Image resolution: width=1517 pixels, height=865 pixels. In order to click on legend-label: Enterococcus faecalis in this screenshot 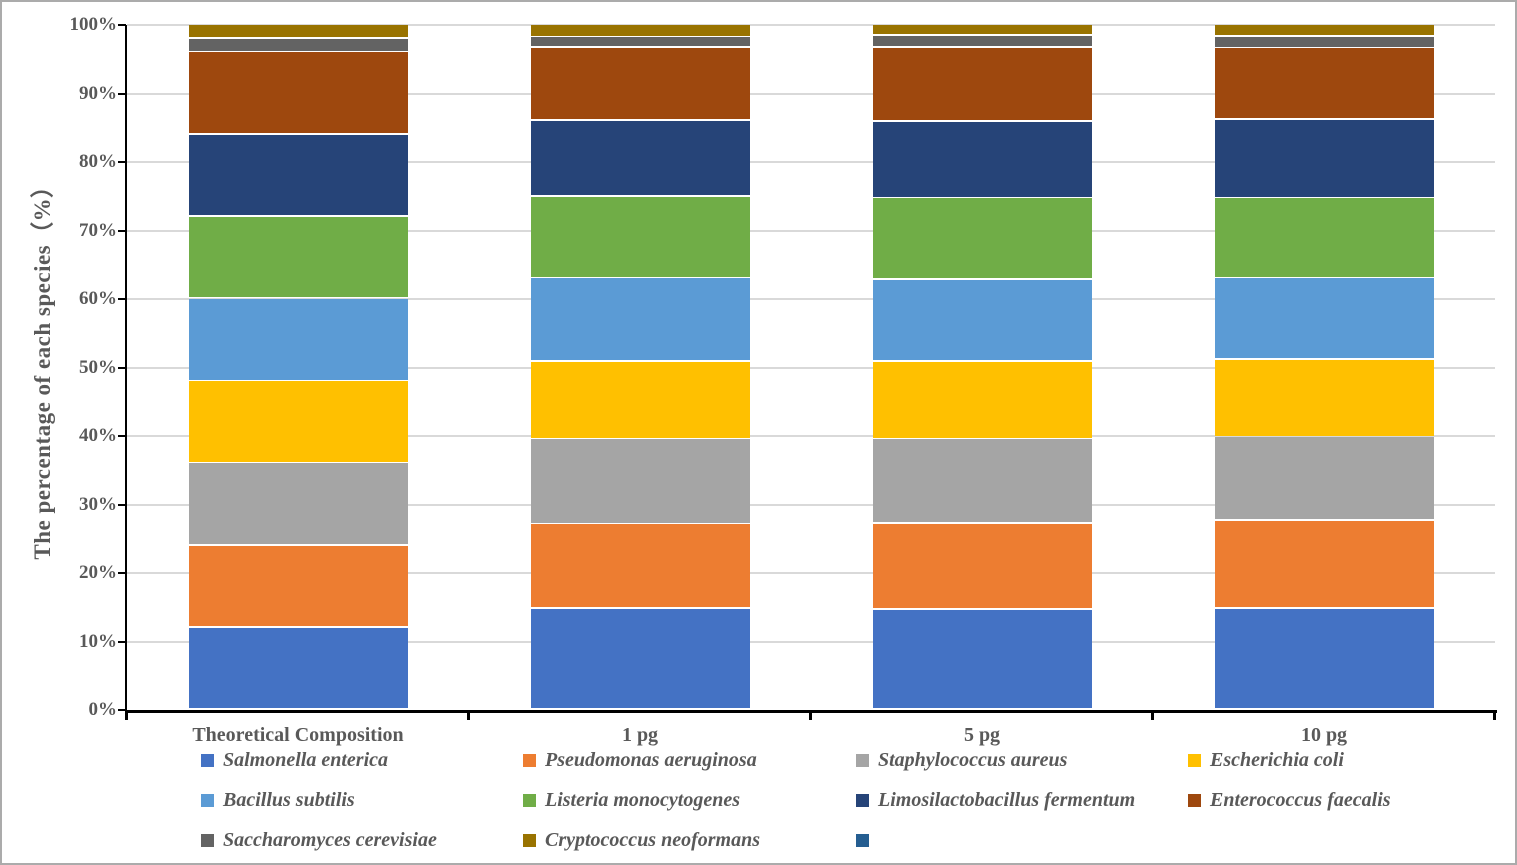, I will do `click(1300, 800)`.